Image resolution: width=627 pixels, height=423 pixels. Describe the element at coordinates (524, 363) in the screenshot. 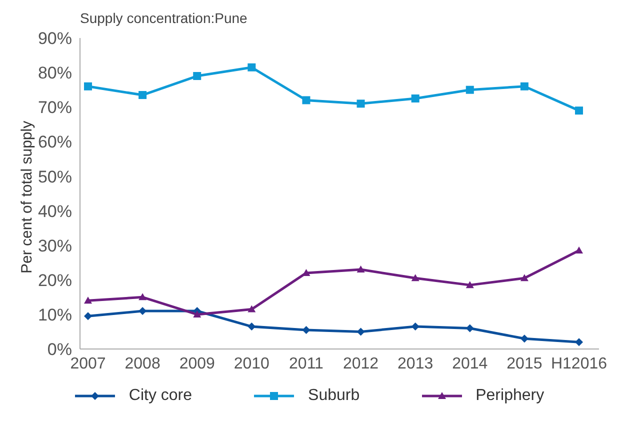

I see `x-tick-label: 2015` at that location.